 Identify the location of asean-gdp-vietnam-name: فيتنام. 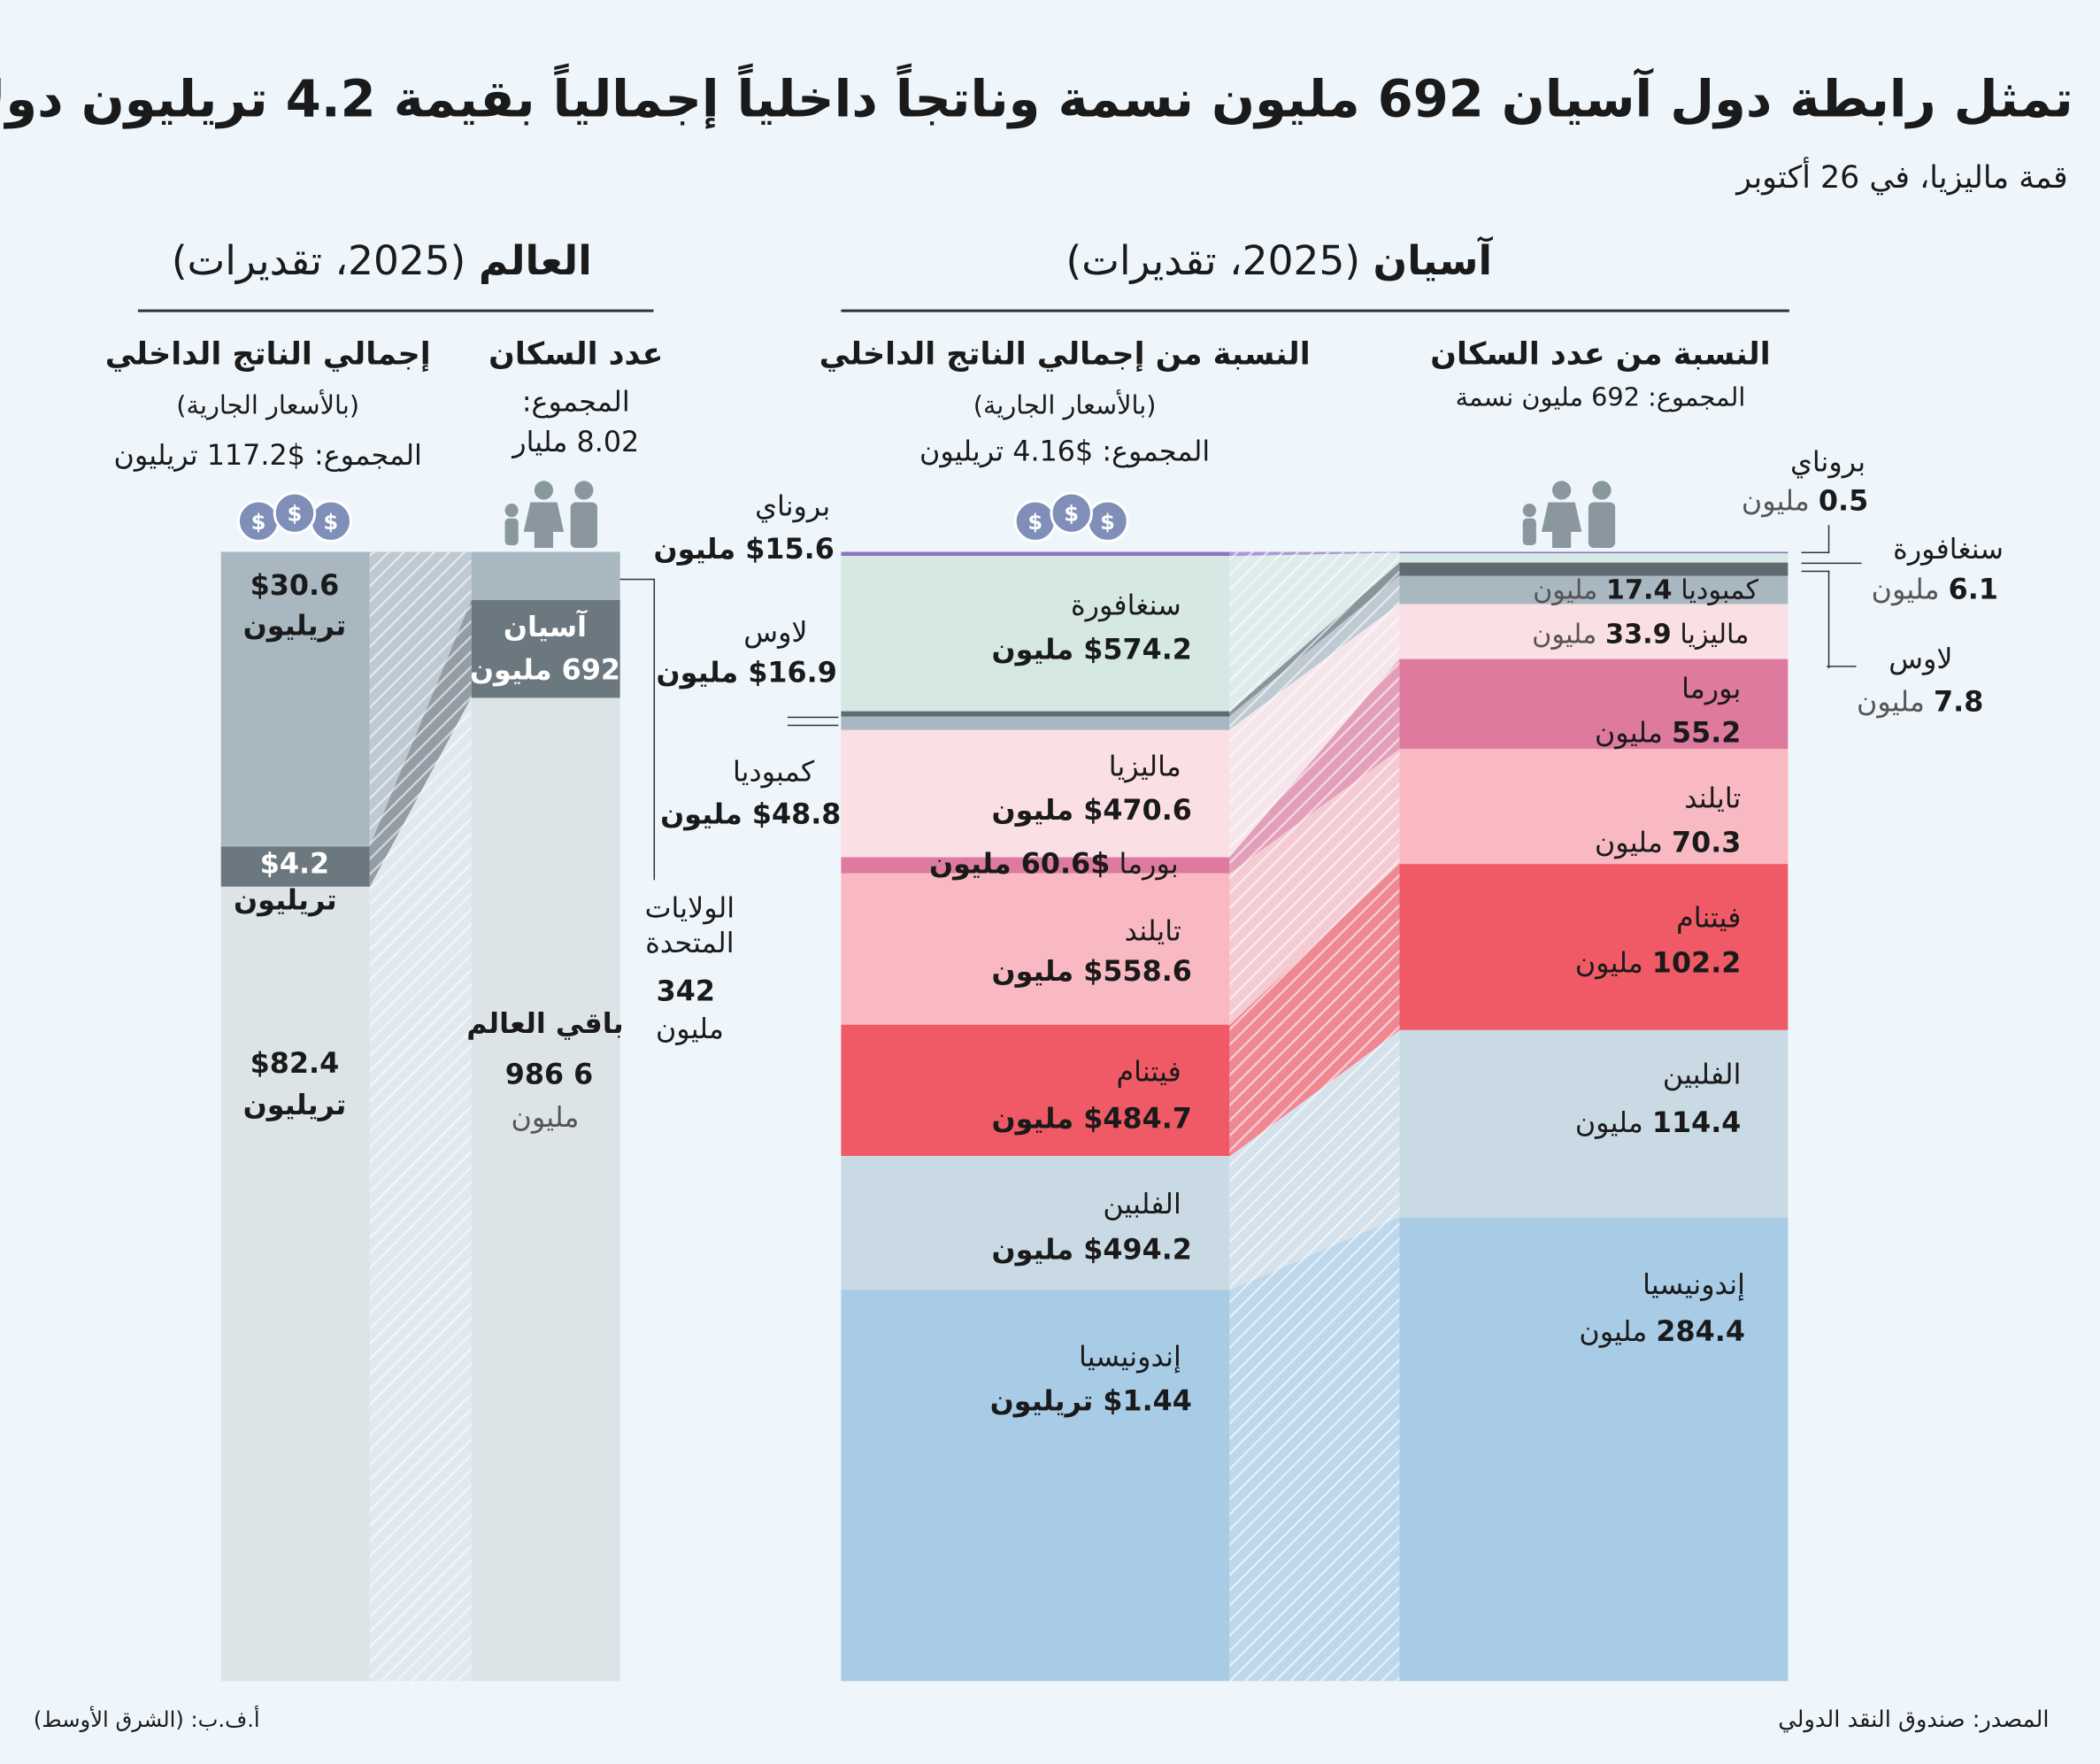
(1148, 1071).